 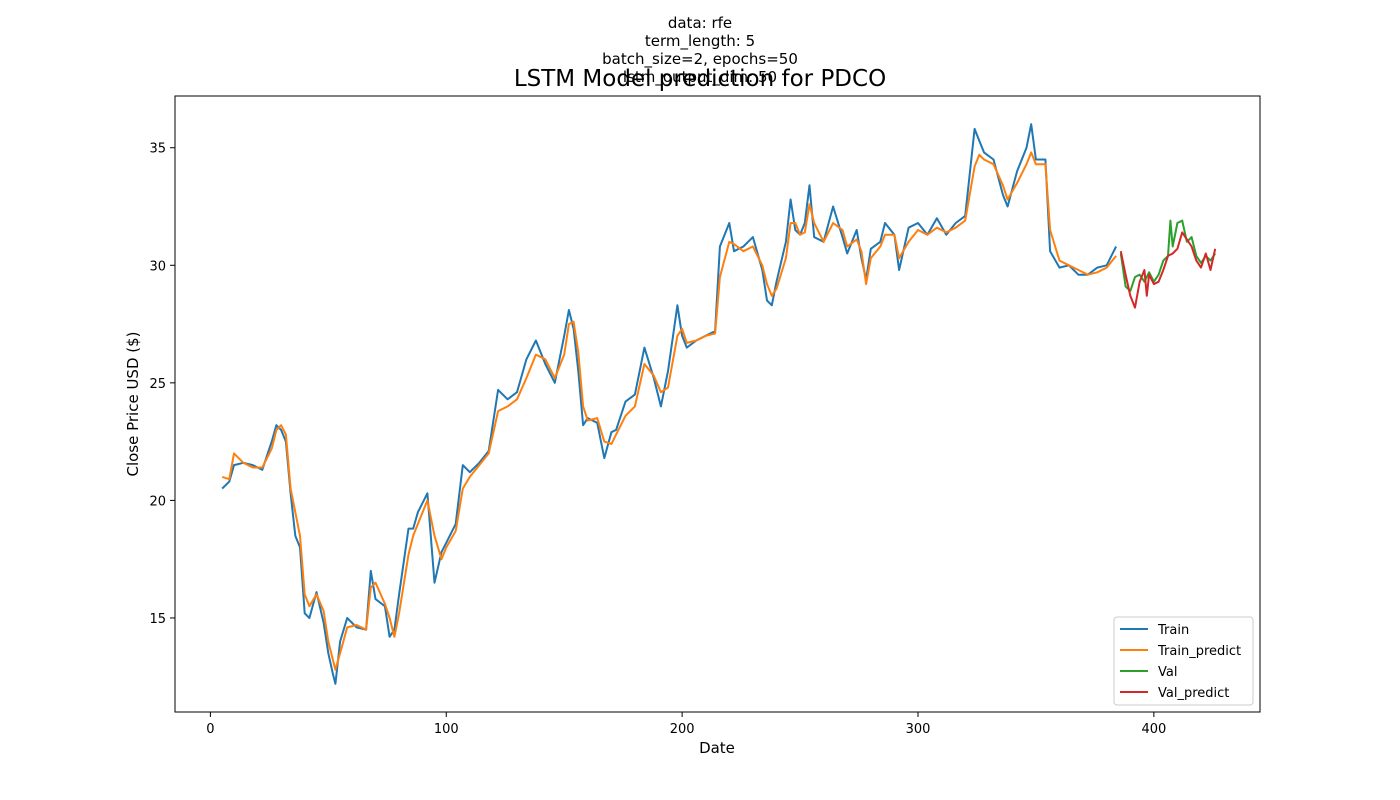 I want to click on y-axis: 15 20 25 30 35, so click(x=162, y=384).